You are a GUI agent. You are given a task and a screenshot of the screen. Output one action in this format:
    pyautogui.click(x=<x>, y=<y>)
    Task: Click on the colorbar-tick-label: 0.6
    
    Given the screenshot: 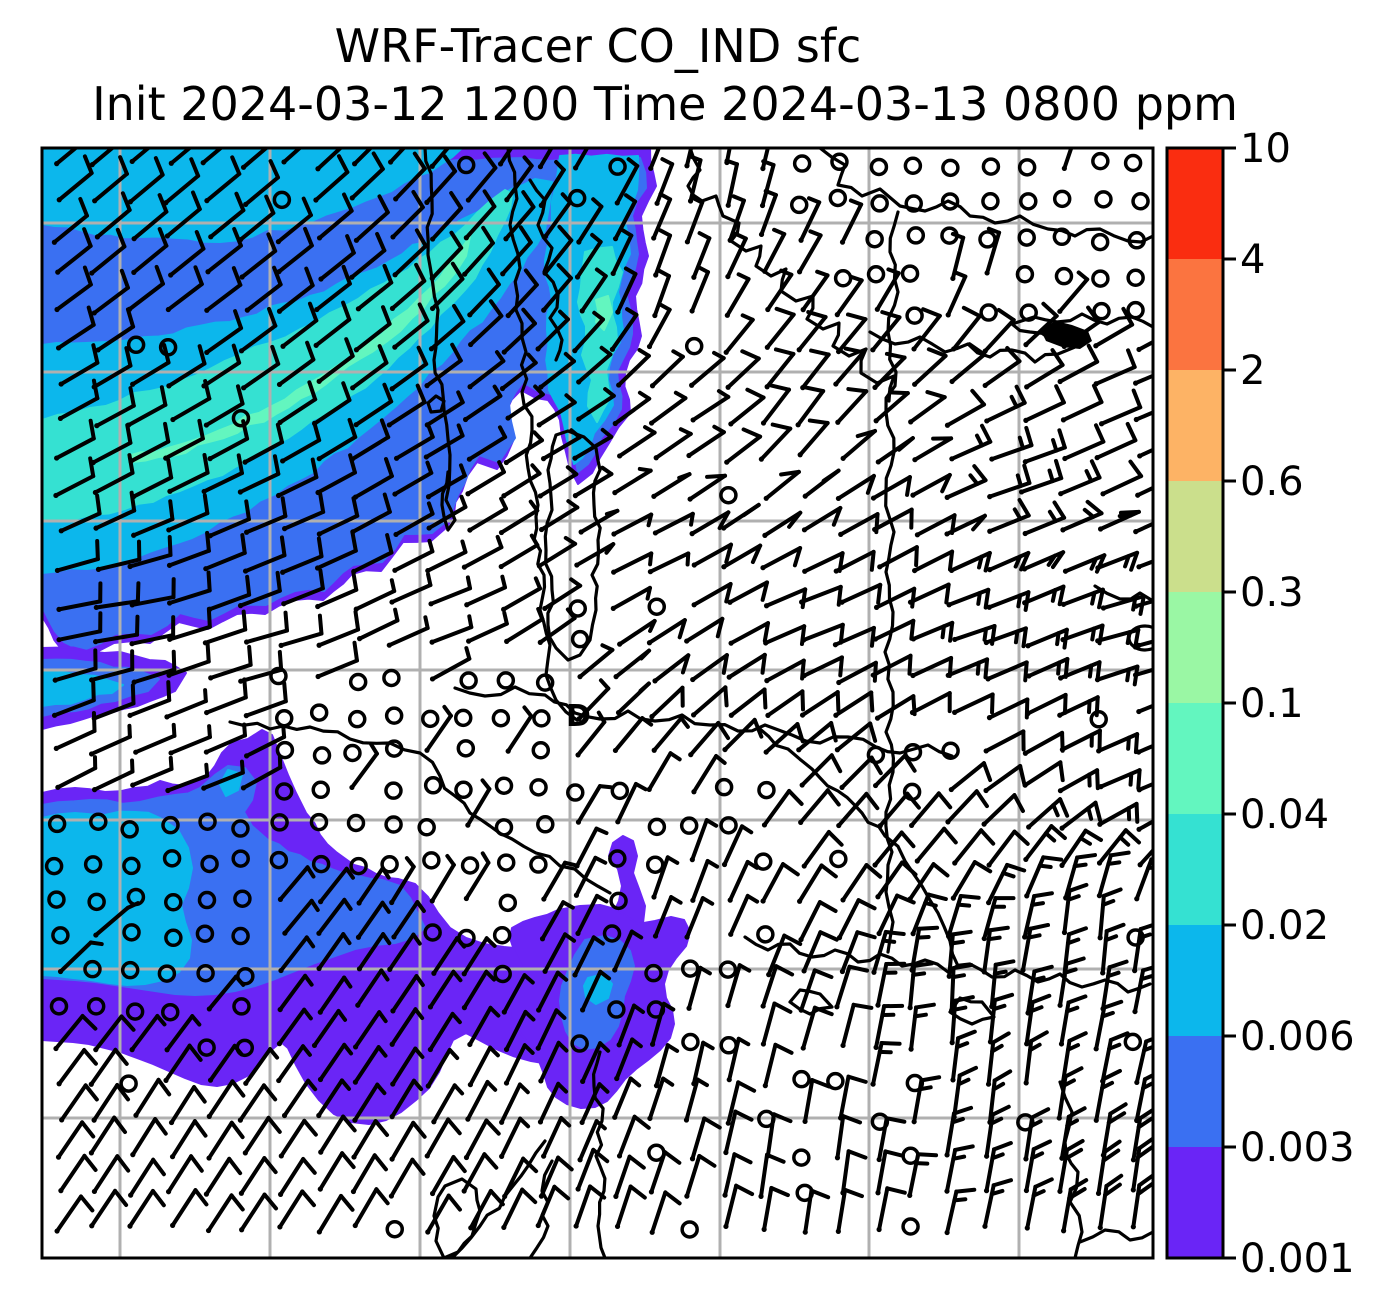 What is the action you would take?
    pyautogui.click(x=1272, y=482)
    